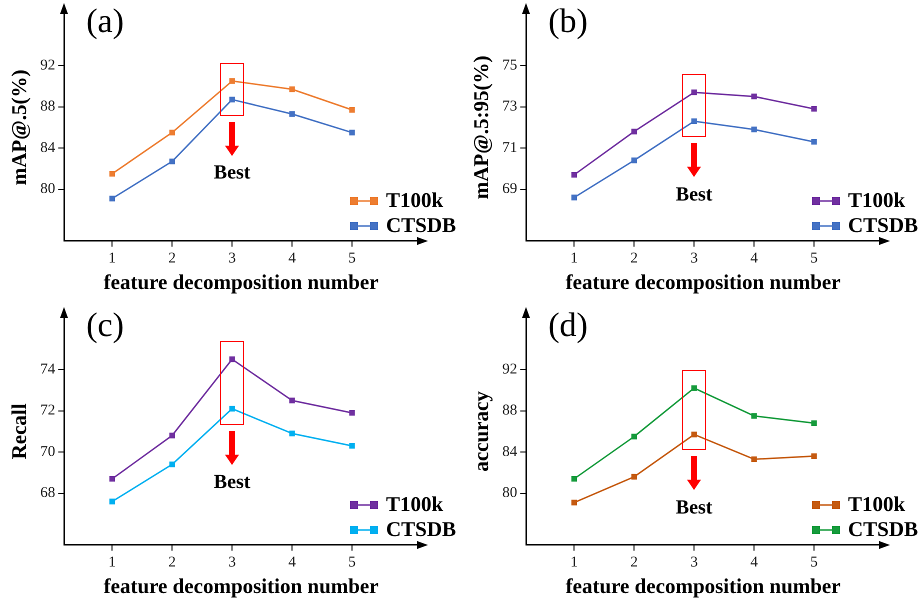 The width and height of the screenshot is (923, 608). What do you see at coordinates (105, 21) in the screenshot?
I see `chart-title: (a)` at bounding box center [105, 21].